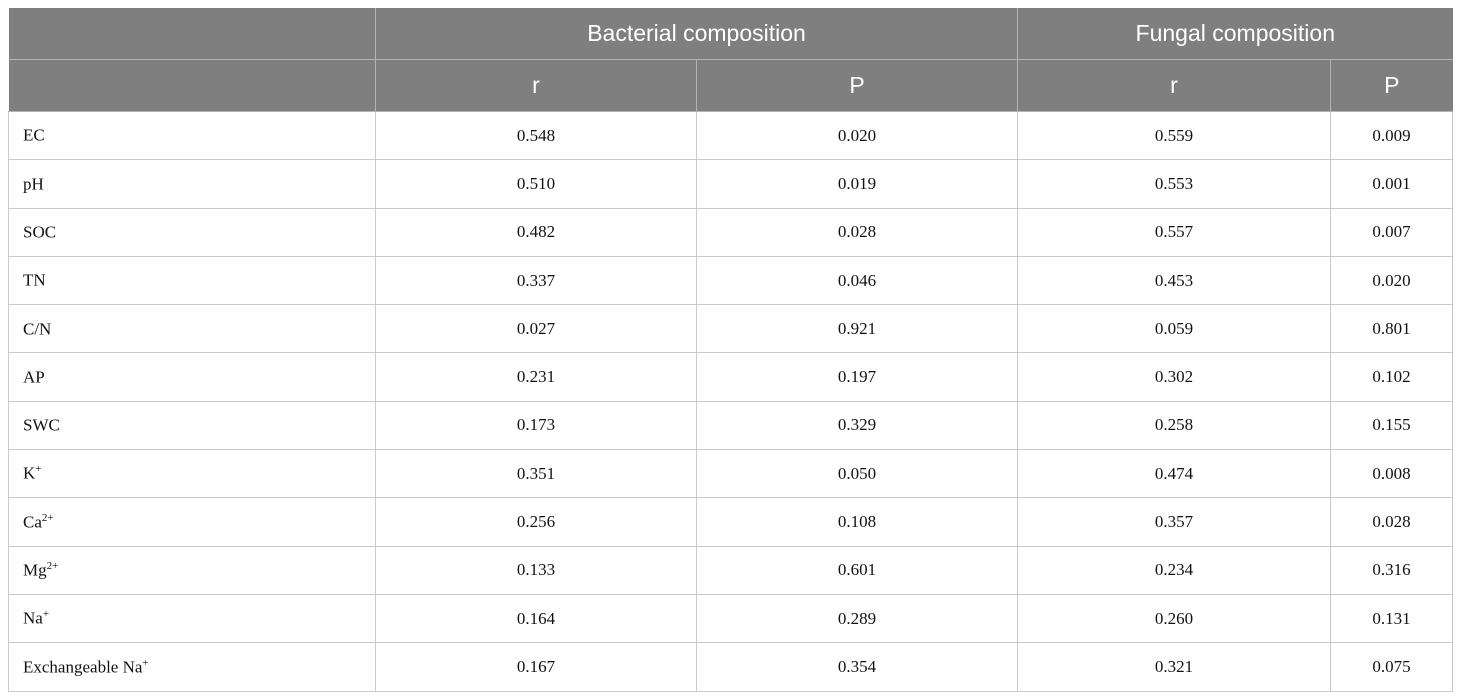 This screenshot has width=1460, height=699. I want to click on cell-fungal-r: 0.553, so click(1174, 184).